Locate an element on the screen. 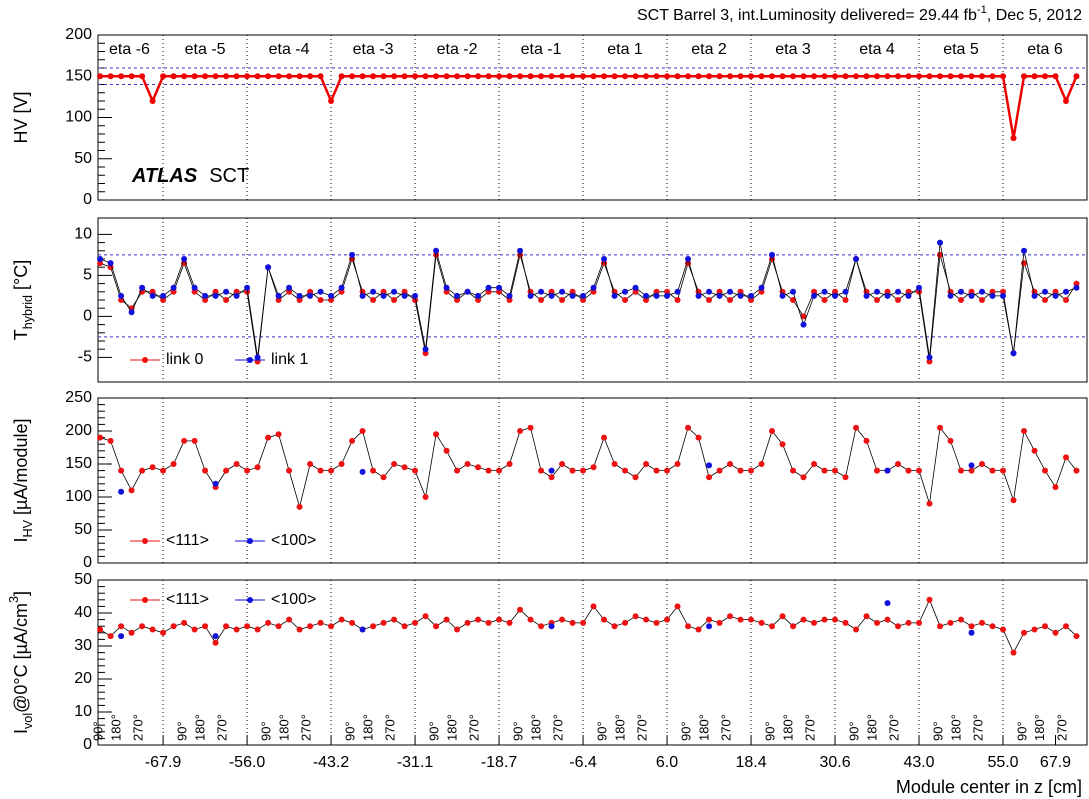 The image size is (1089, 799). segment-label: eta 3 is located at coordinates (793, 49).